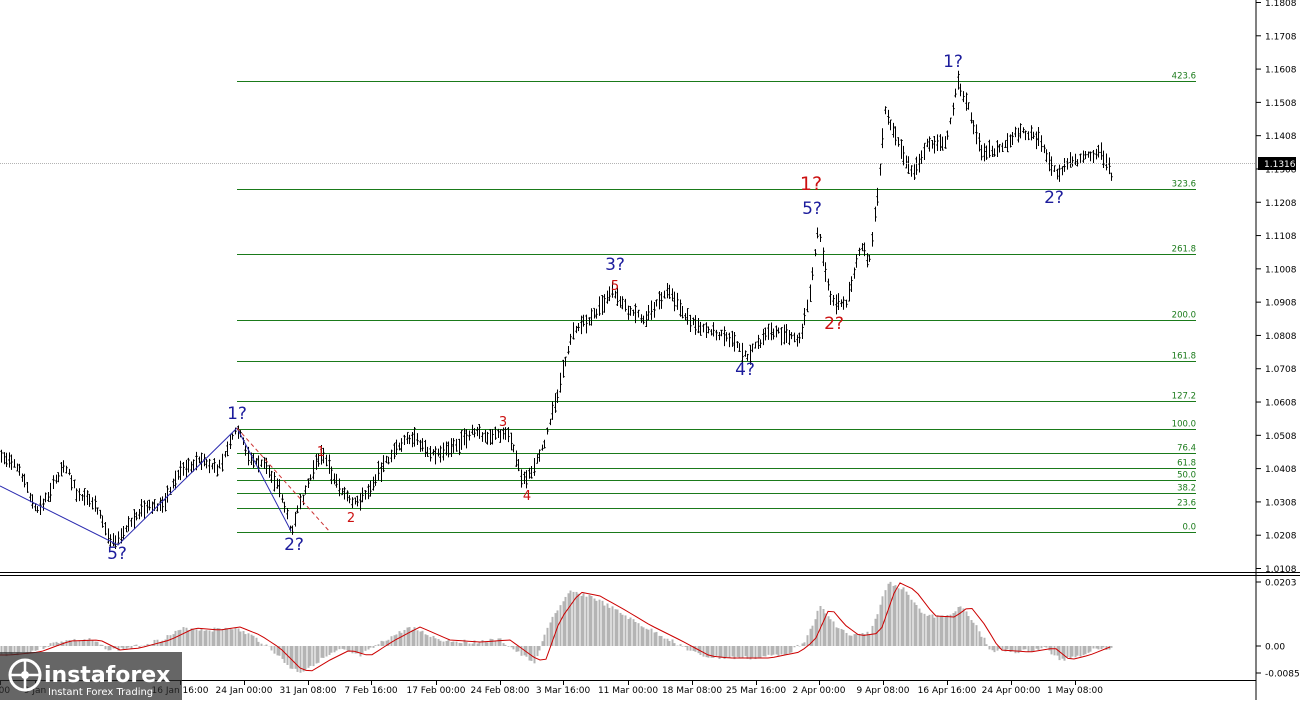 The height and width of the screenshot is (704, 1300). Describe the element at coordinates (1281, 337) in the screenshot. I see `price-tick-label: 1.0808` at that location.